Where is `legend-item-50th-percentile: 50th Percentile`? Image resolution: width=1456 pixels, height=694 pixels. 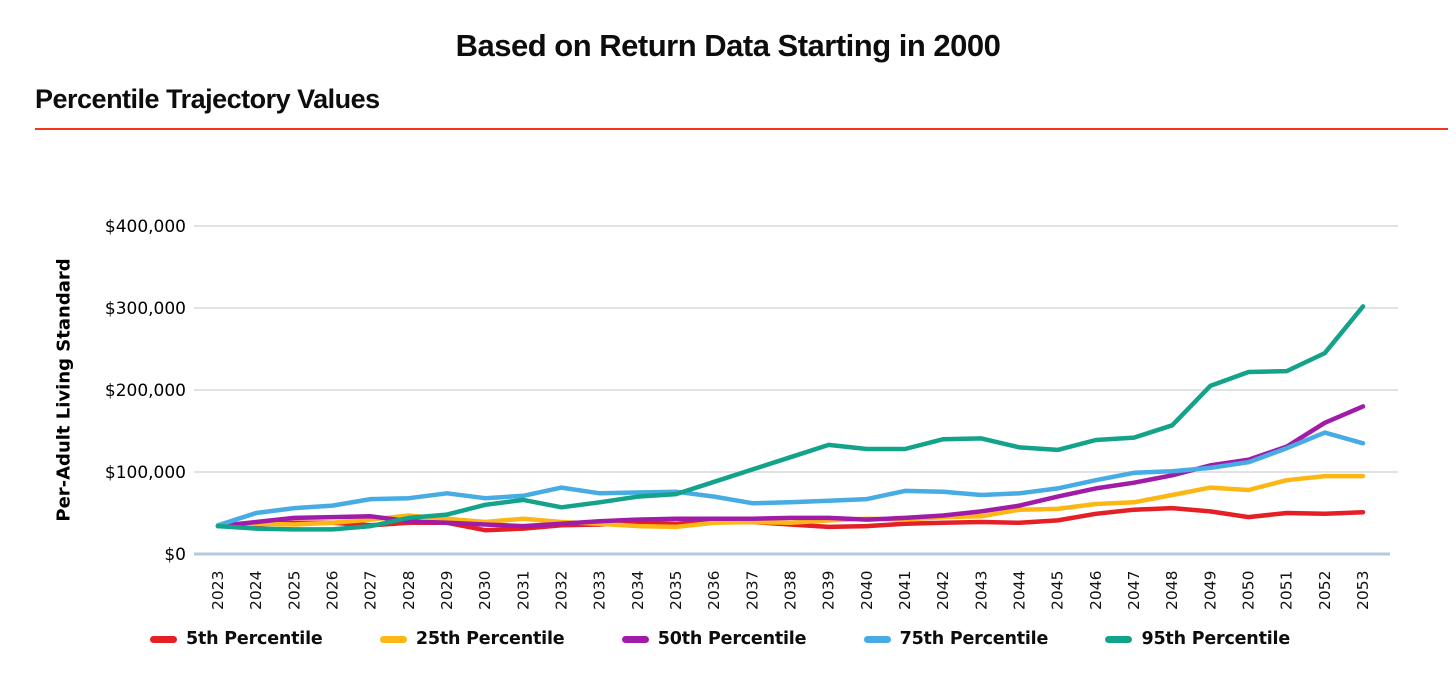
legend-item-50th-percentile: 50th Percentile is located at coordinates (714, 639).